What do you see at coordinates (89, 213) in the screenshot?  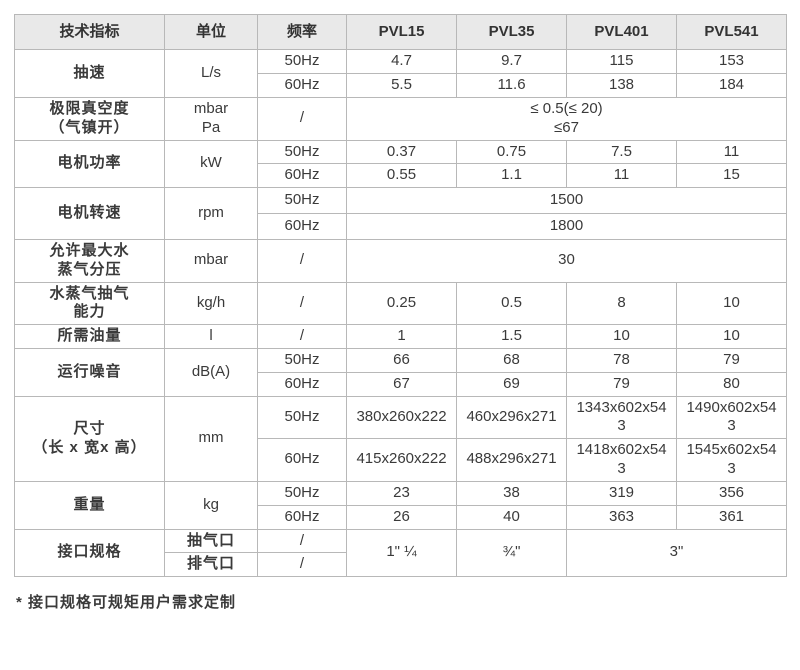 I see `row-label-motor-speed: 电机转速` at bounding box center [89, 213].